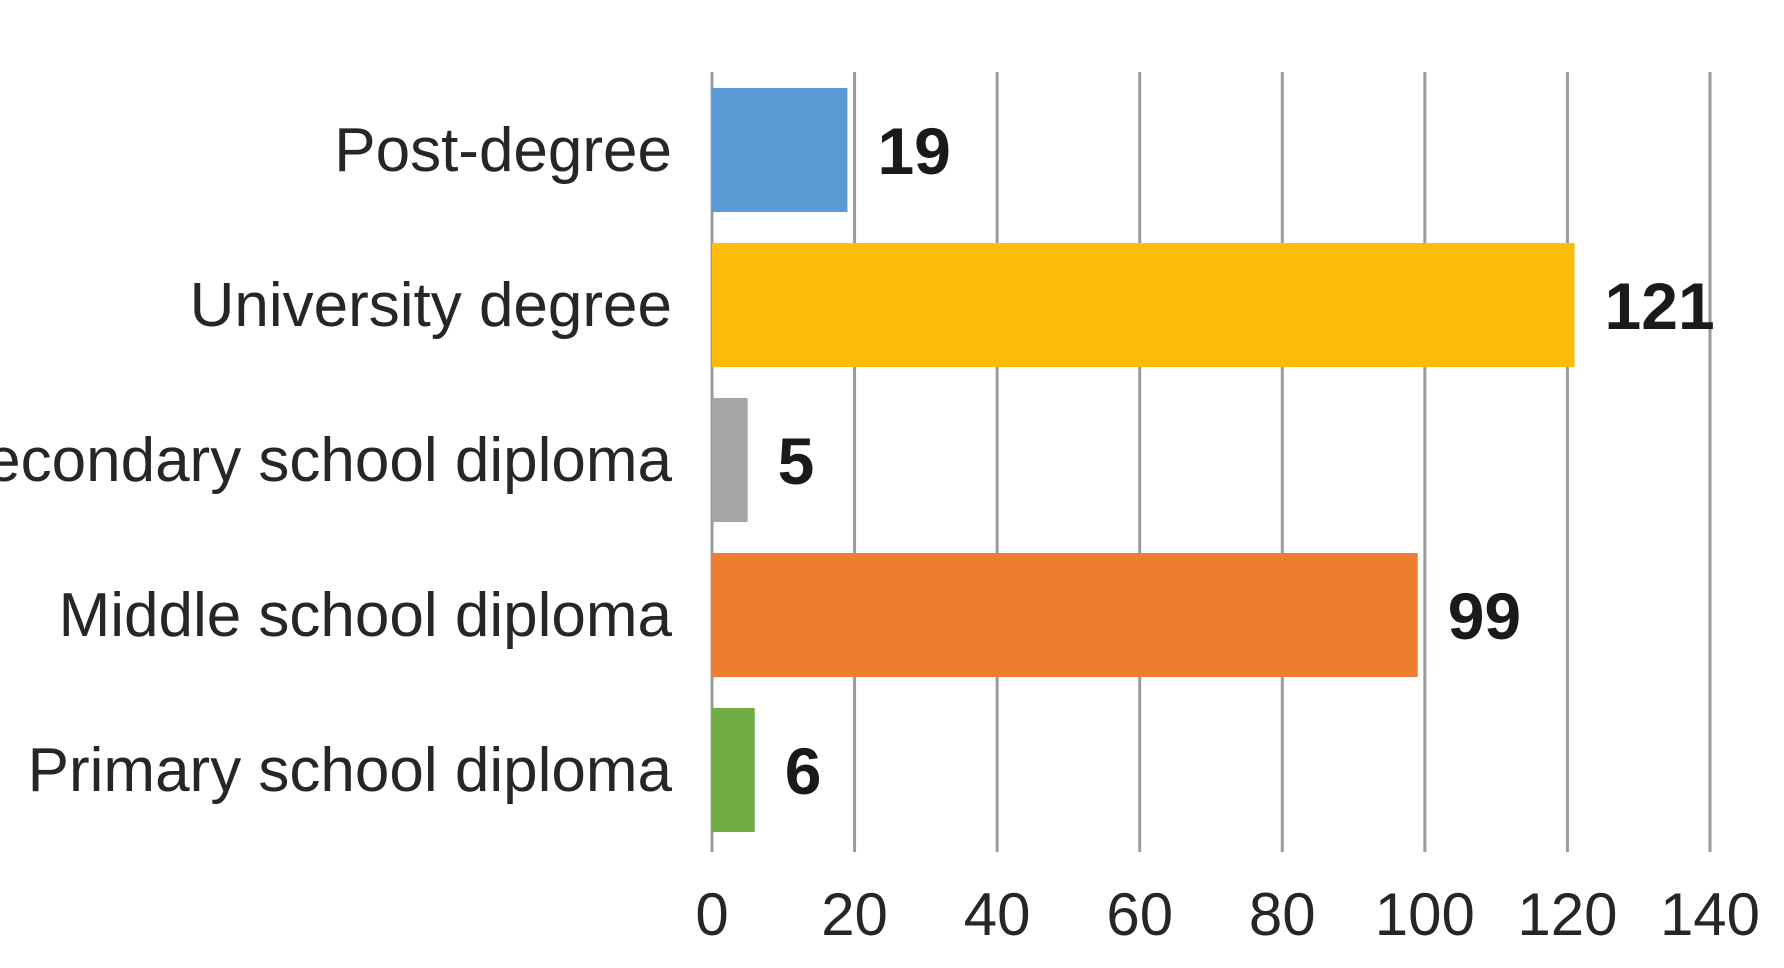 The image size is (1784, 968). What do you see at coordinates (913, 151) in the screenshot?
I see `value-label-post-degree: 19` at bounding box center [913, 151].